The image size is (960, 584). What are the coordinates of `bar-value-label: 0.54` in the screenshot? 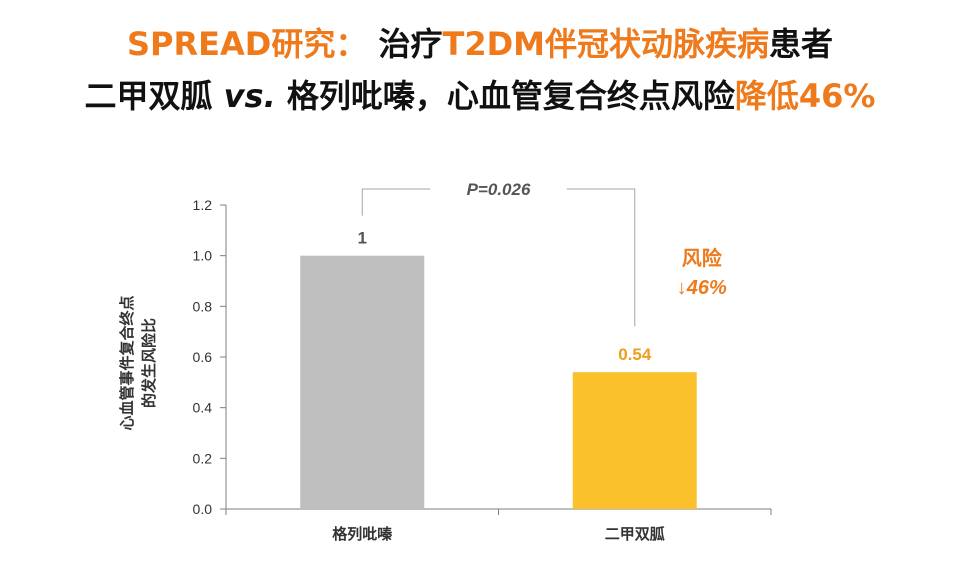 It's located at (635, 354).